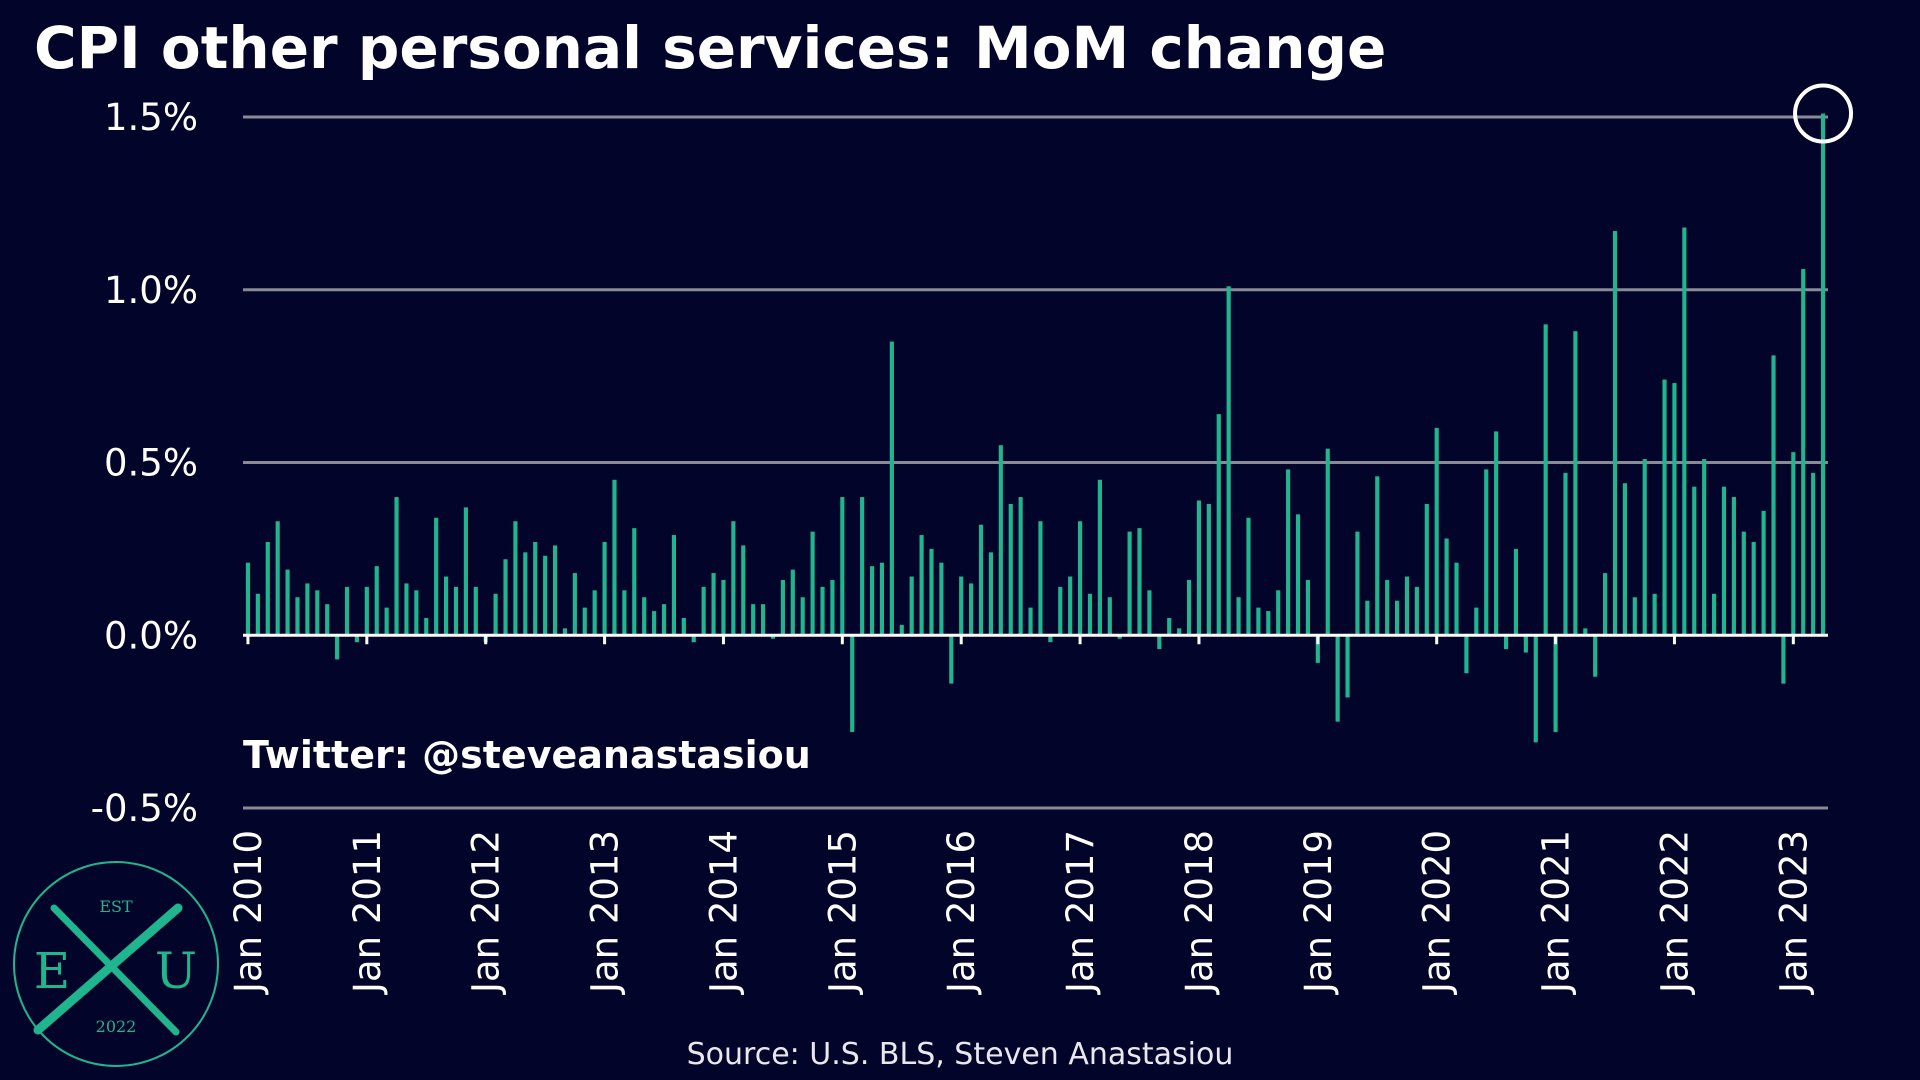  I want to click on x-tick-label: Jan 2021, so click(1556, 912).